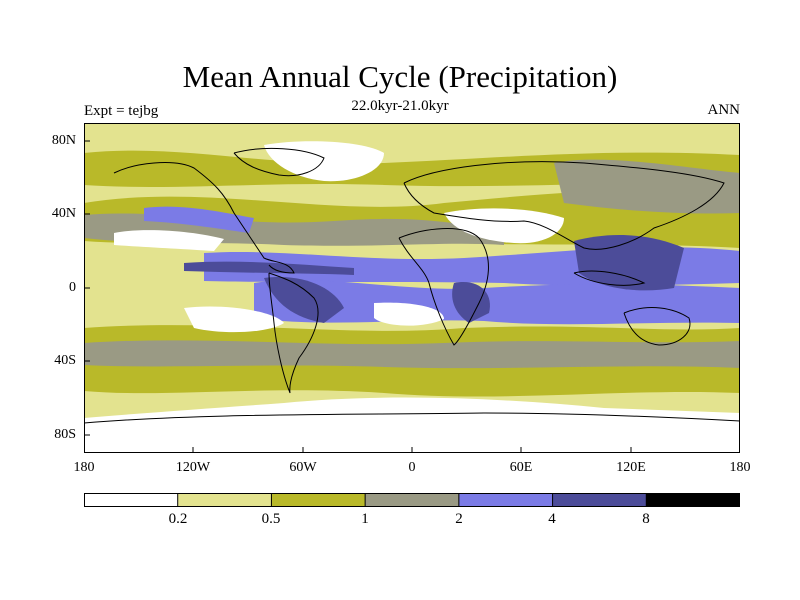 The width and height of the screenshot is (800, 600). What do you see at coordinates (304, 300) in the screenshot?
I see `field-dark-amazon` at bounding box center [304, 300].